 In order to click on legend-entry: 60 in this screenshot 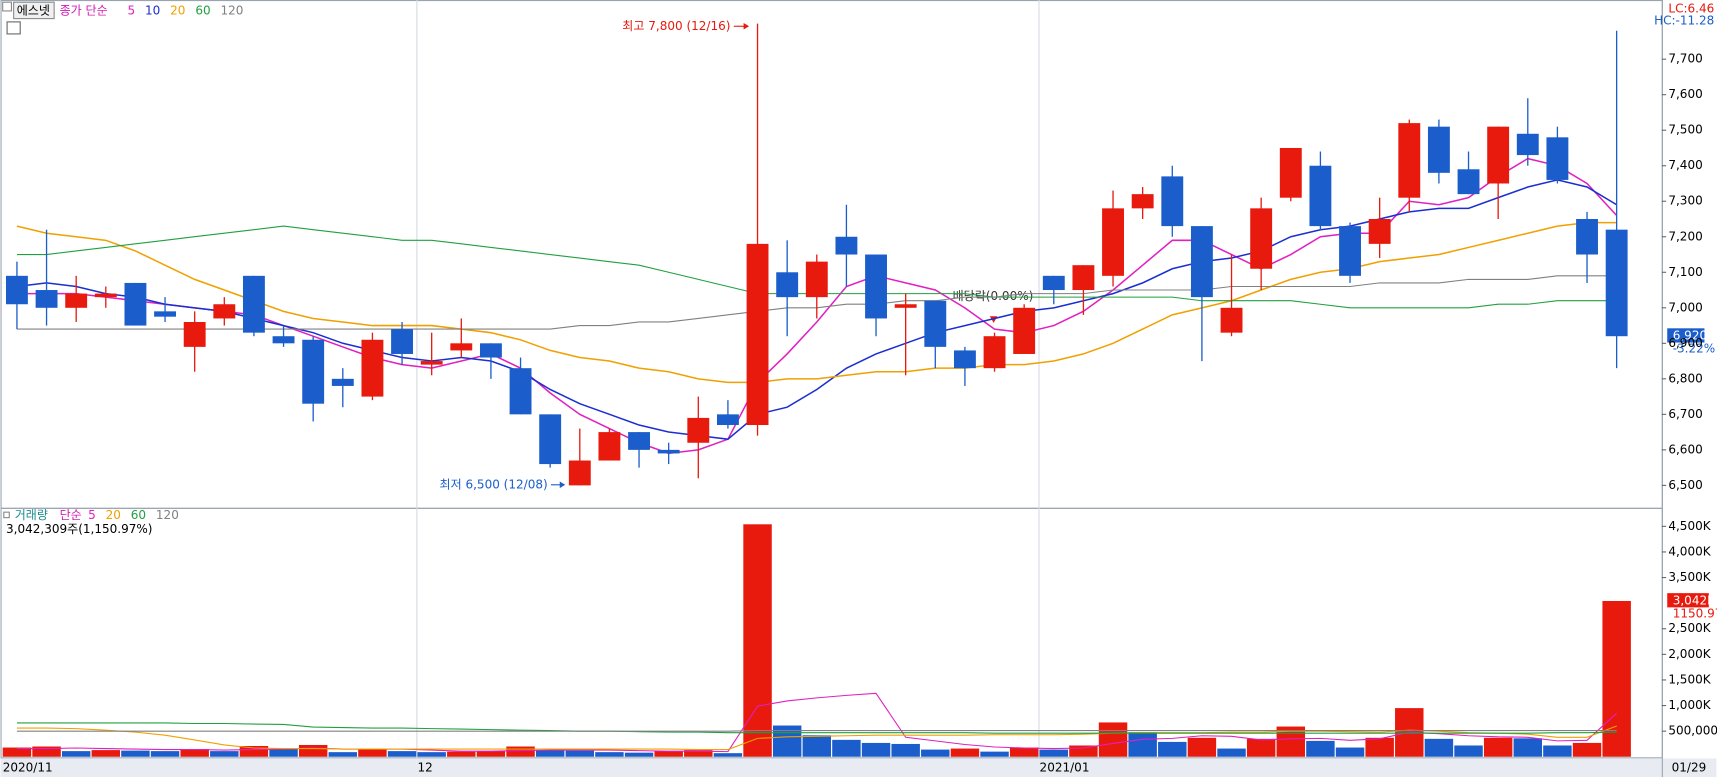, I will do `click(202, 10)`.